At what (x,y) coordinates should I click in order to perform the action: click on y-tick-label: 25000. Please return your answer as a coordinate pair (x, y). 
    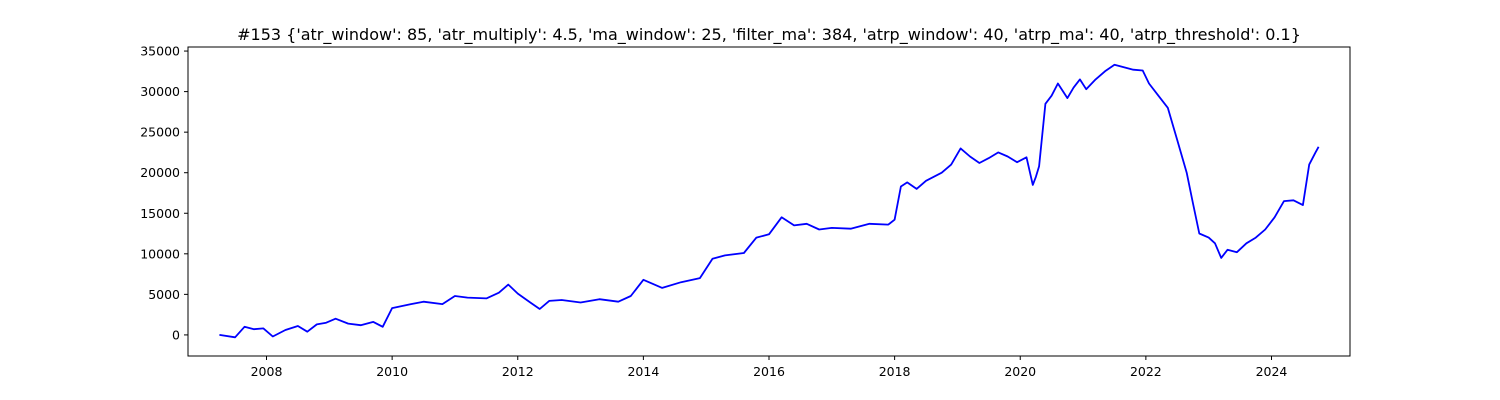
    Looking at the image, I should click on (160, 132).